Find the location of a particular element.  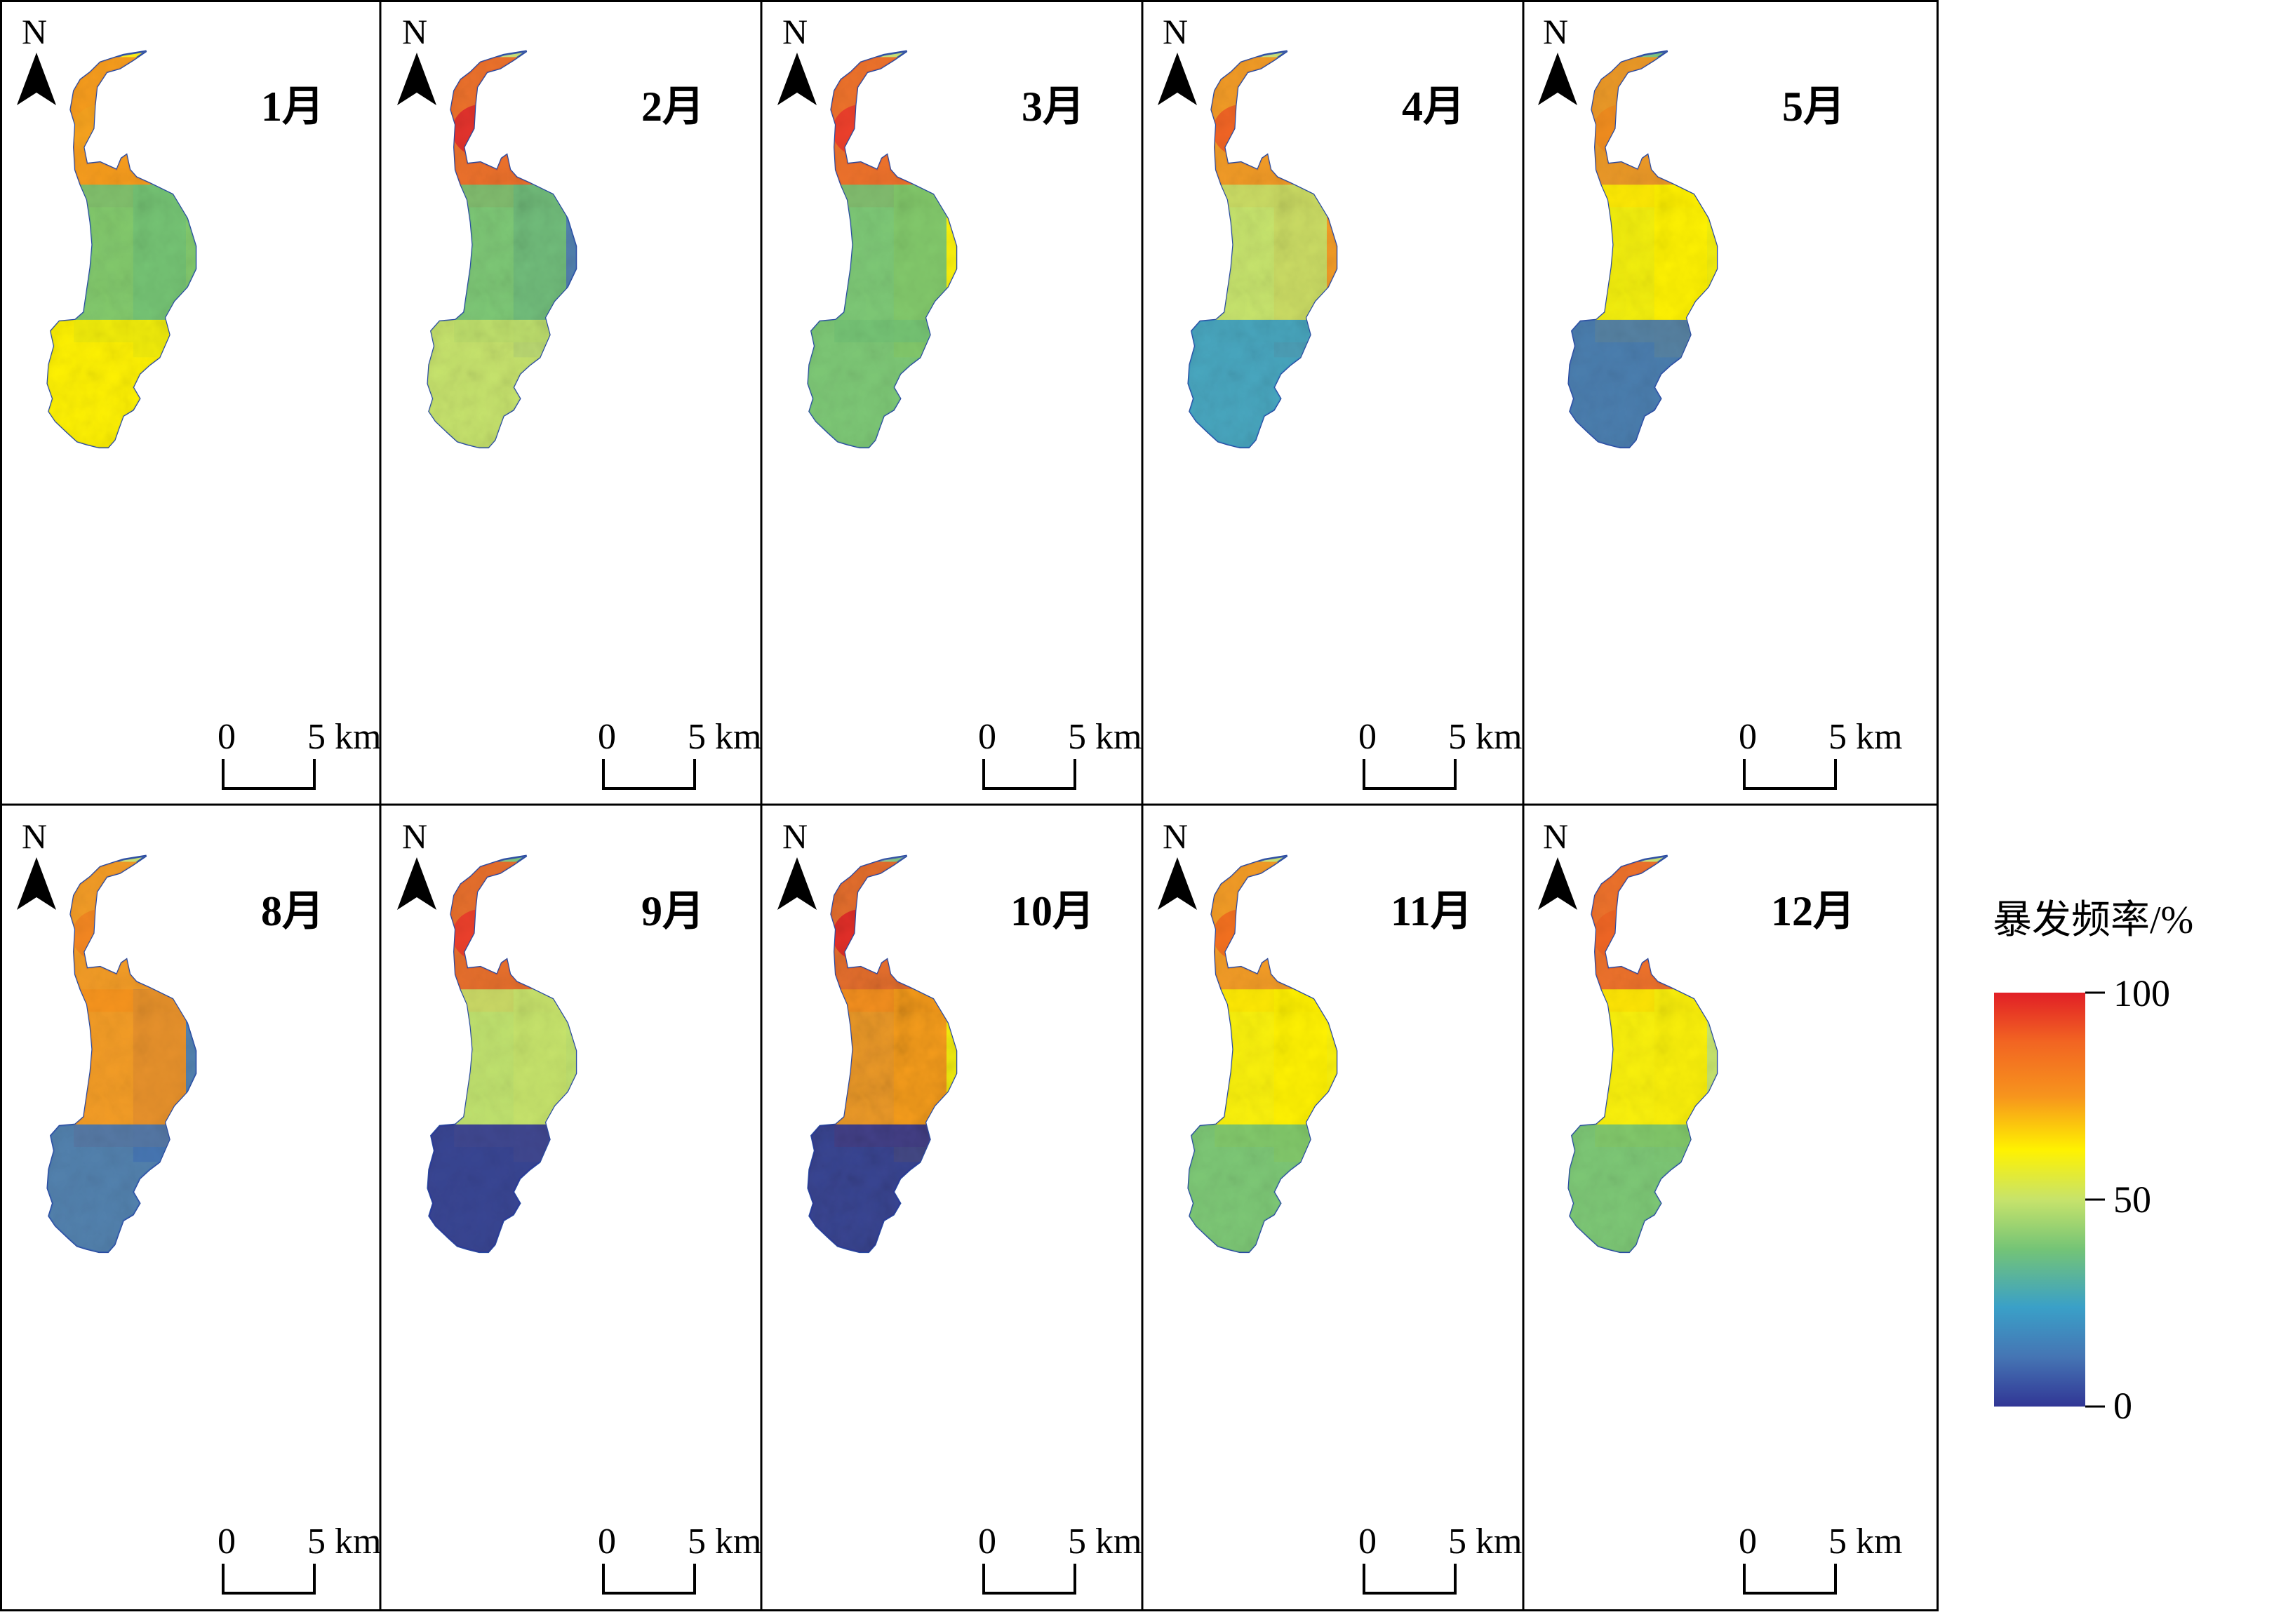

legend: 暴发频率/% 100 50 0 is located at coordinates (2093, 1163).